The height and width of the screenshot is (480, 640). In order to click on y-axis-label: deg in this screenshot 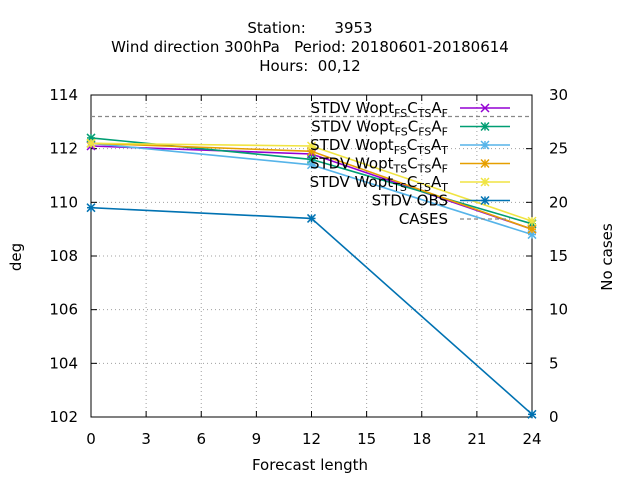, I will do `click(16, 257)`.